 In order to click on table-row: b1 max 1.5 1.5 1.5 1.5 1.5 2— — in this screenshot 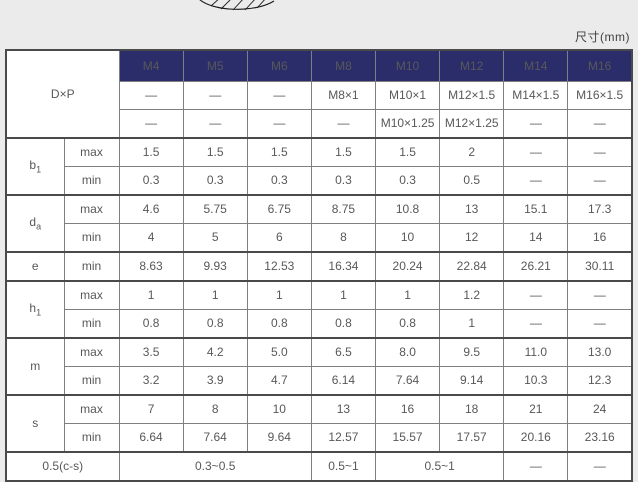, I will do `click(319, 165)`.